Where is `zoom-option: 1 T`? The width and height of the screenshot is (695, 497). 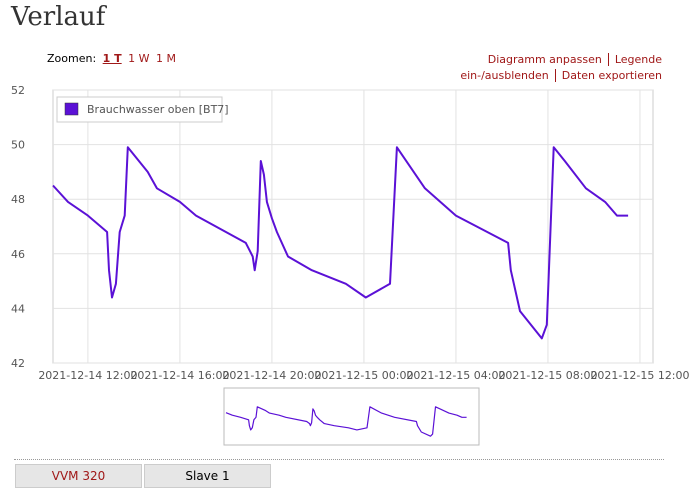 zoom-option: 1 T is located at coordinates (112, 58).